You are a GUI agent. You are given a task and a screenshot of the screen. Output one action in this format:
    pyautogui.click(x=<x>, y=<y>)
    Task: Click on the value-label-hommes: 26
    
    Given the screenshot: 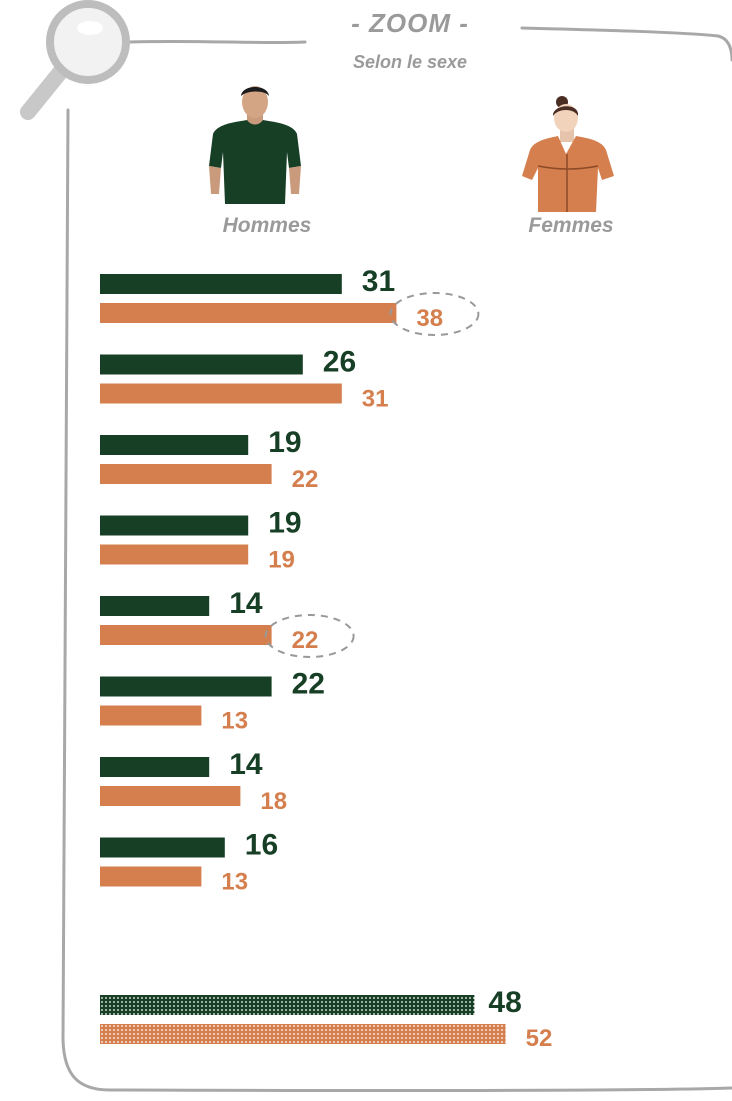 What is the action you would take?
    pyautogui.click(x=339, y=362)
    